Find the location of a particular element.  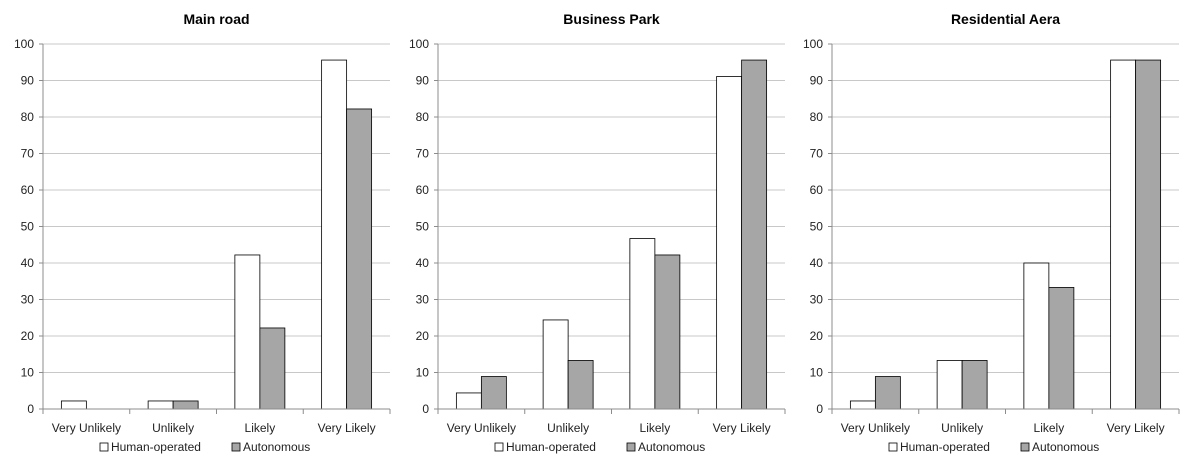

chart-title: Business Park is located at coordinates (611, 19).